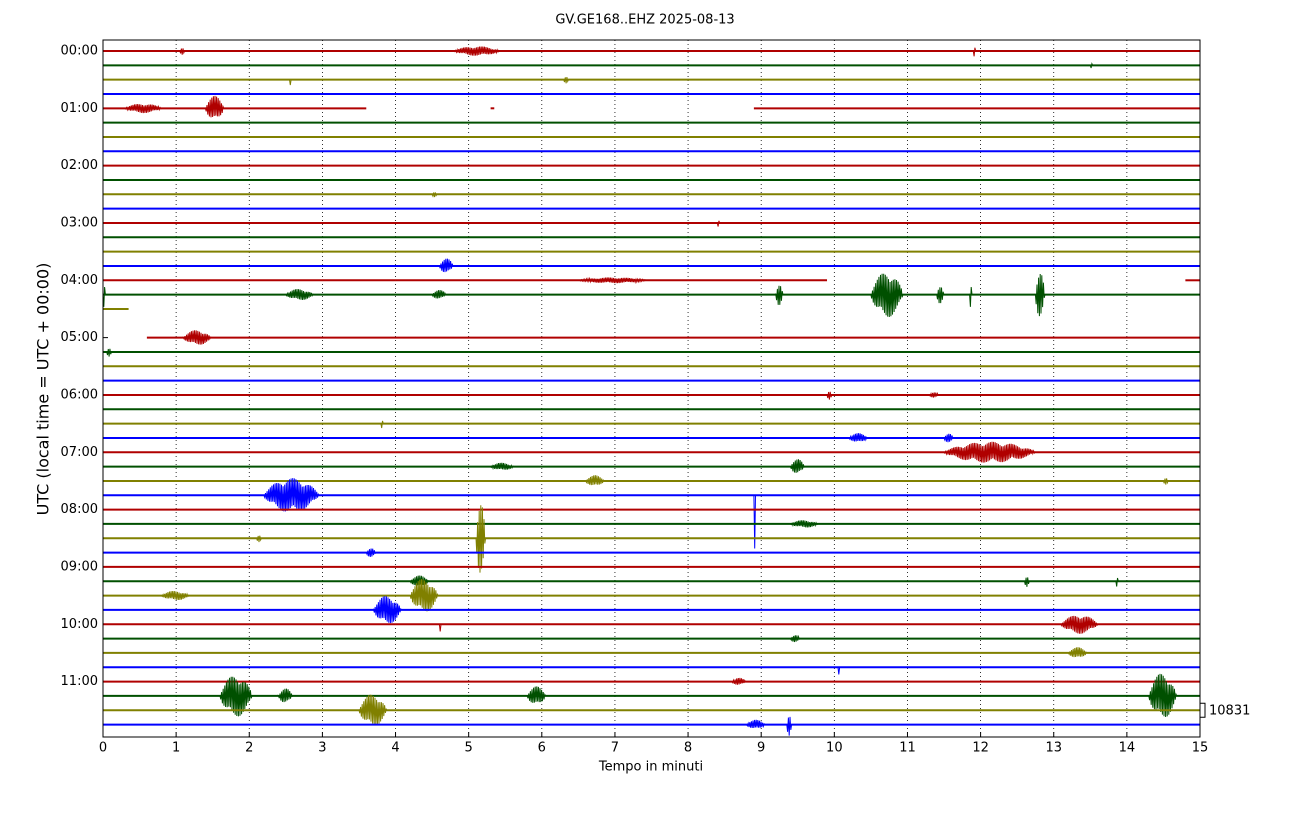 This screenshot has width=1290, height=819. Describe the element at coordinates (176, 748) in the screenshot. I see `x-tick-label: 1` at that location.